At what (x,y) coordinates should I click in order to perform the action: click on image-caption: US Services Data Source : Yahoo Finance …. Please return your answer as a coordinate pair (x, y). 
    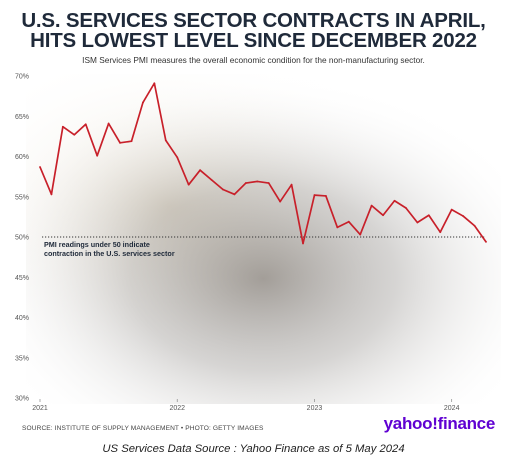
    Looking at the image, I should click on (253, 449).